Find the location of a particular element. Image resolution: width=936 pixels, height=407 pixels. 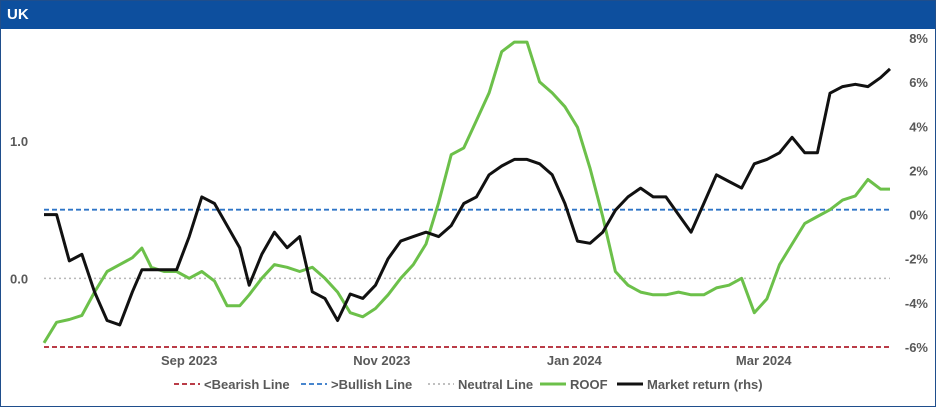

legend-label-neutral-line: Neutral Line is located at coordinates (495, 384).